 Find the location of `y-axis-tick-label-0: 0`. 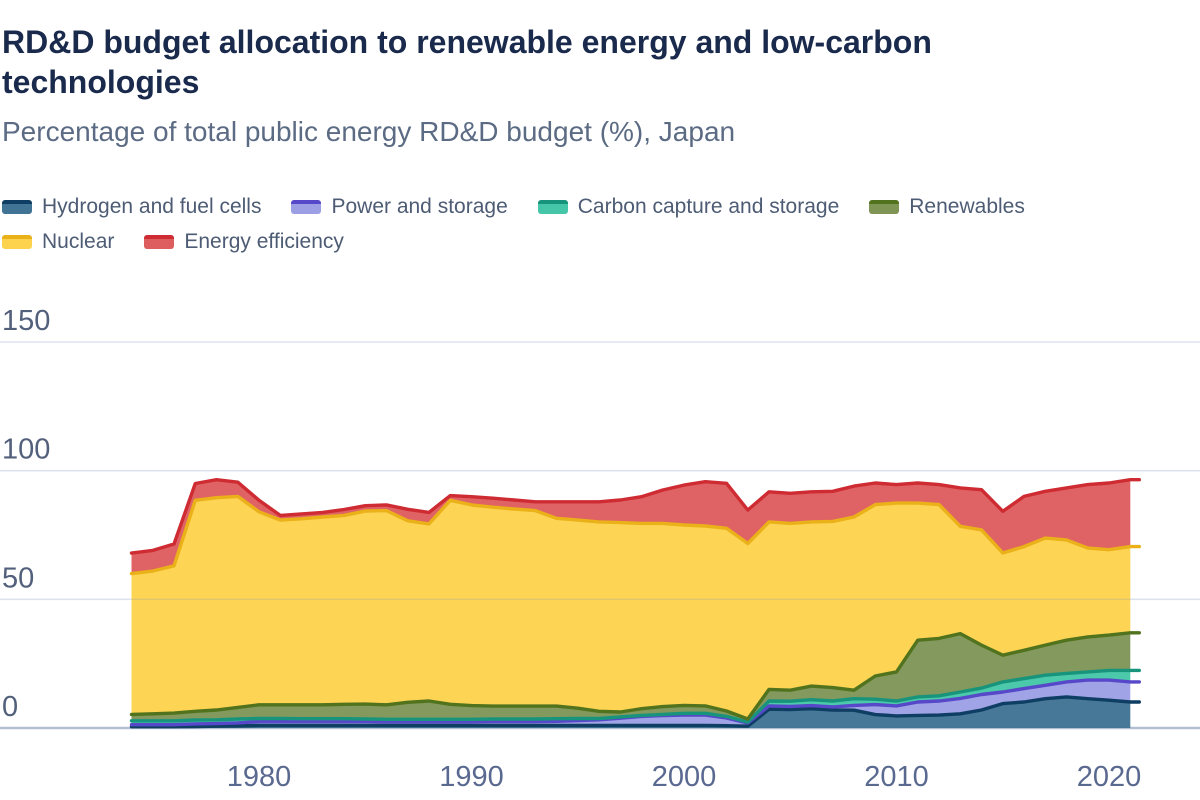

y-axis-tick-label-0: 0 is located at coordinates (10, 707).